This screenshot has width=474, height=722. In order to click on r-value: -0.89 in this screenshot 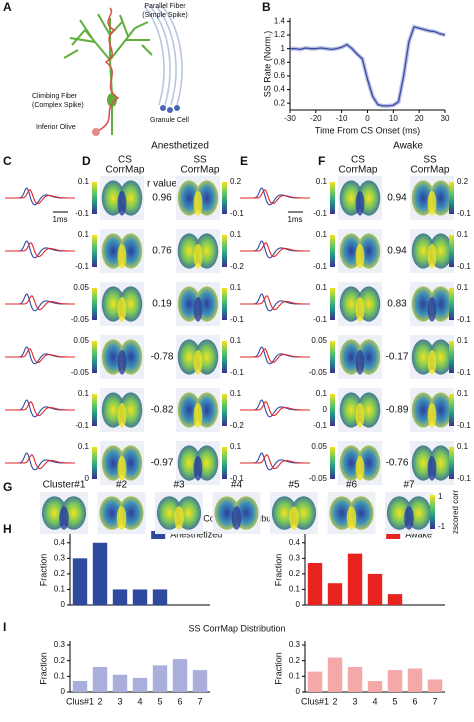, I will do `click(397, 410)`.